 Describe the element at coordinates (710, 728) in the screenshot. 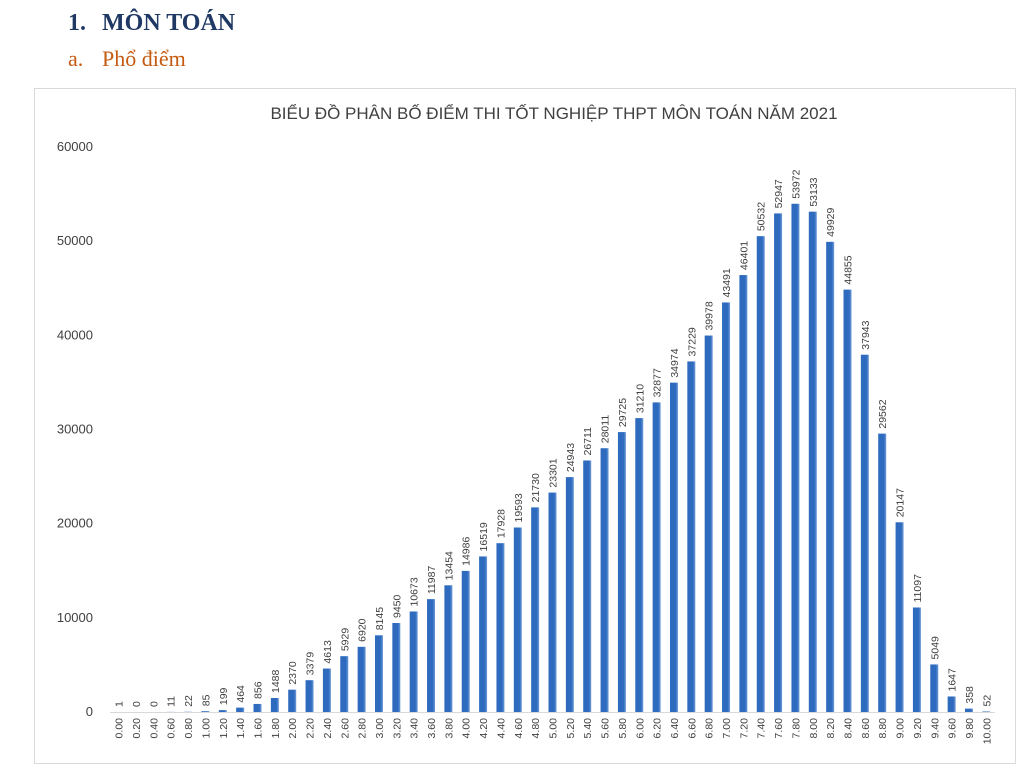

I see `x-tick-label: 6.80` at that location.